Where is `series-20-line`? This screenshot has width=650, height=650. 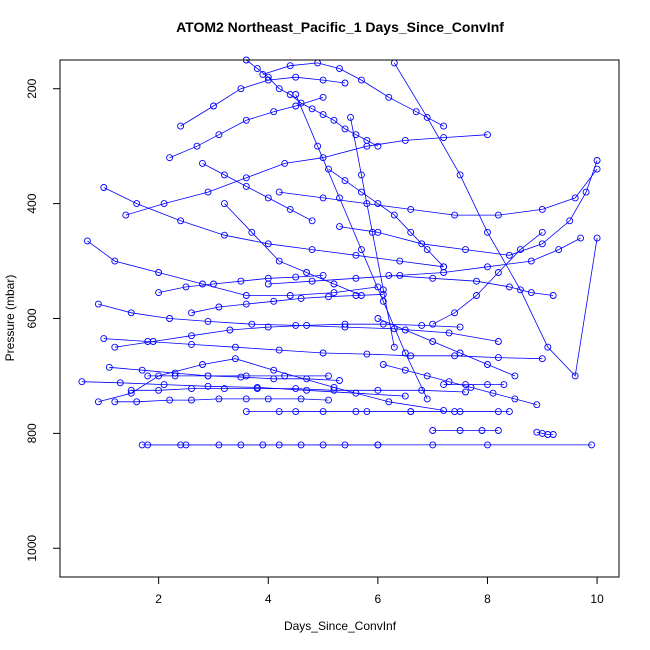 series-20-line is located at coordinates (438, 192).